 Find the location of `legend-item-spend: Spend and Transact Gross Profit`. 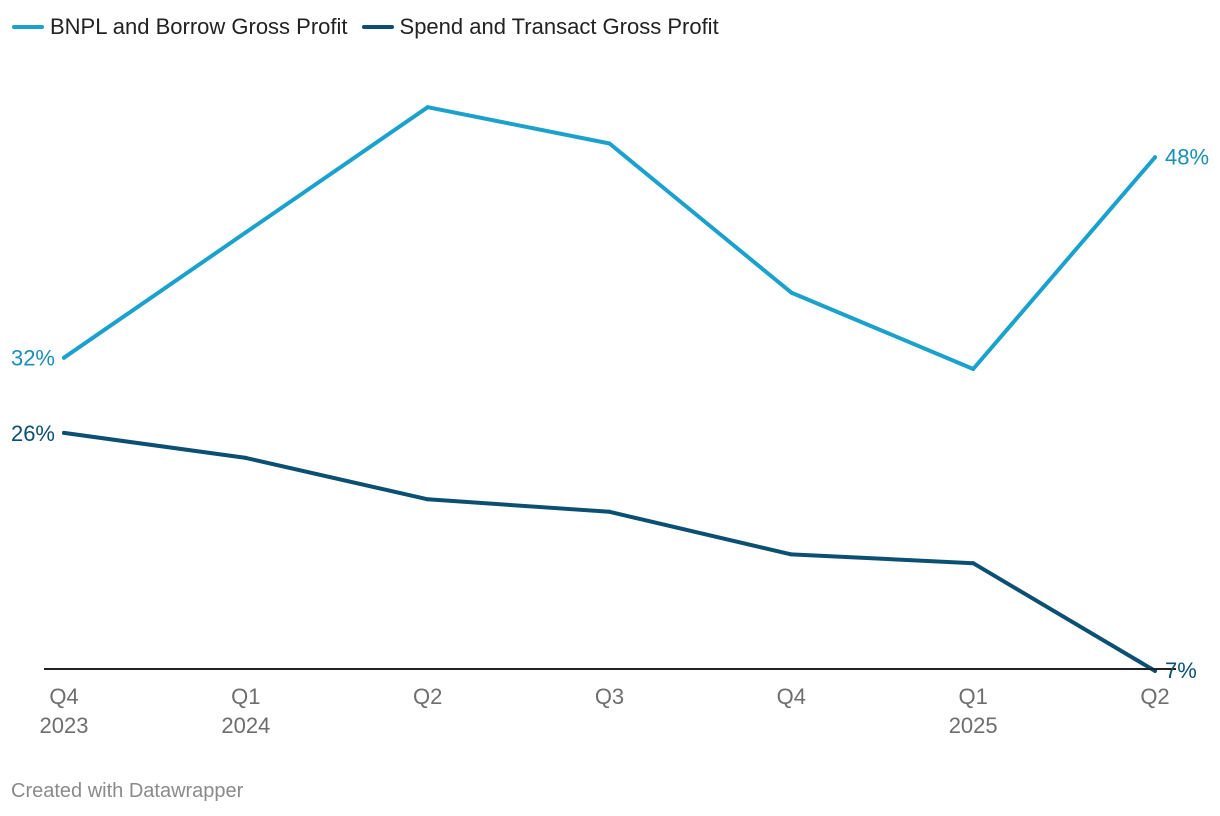

legend-item-spend: Spend and Transact Gross Profit is located at coordinates (540, 27).